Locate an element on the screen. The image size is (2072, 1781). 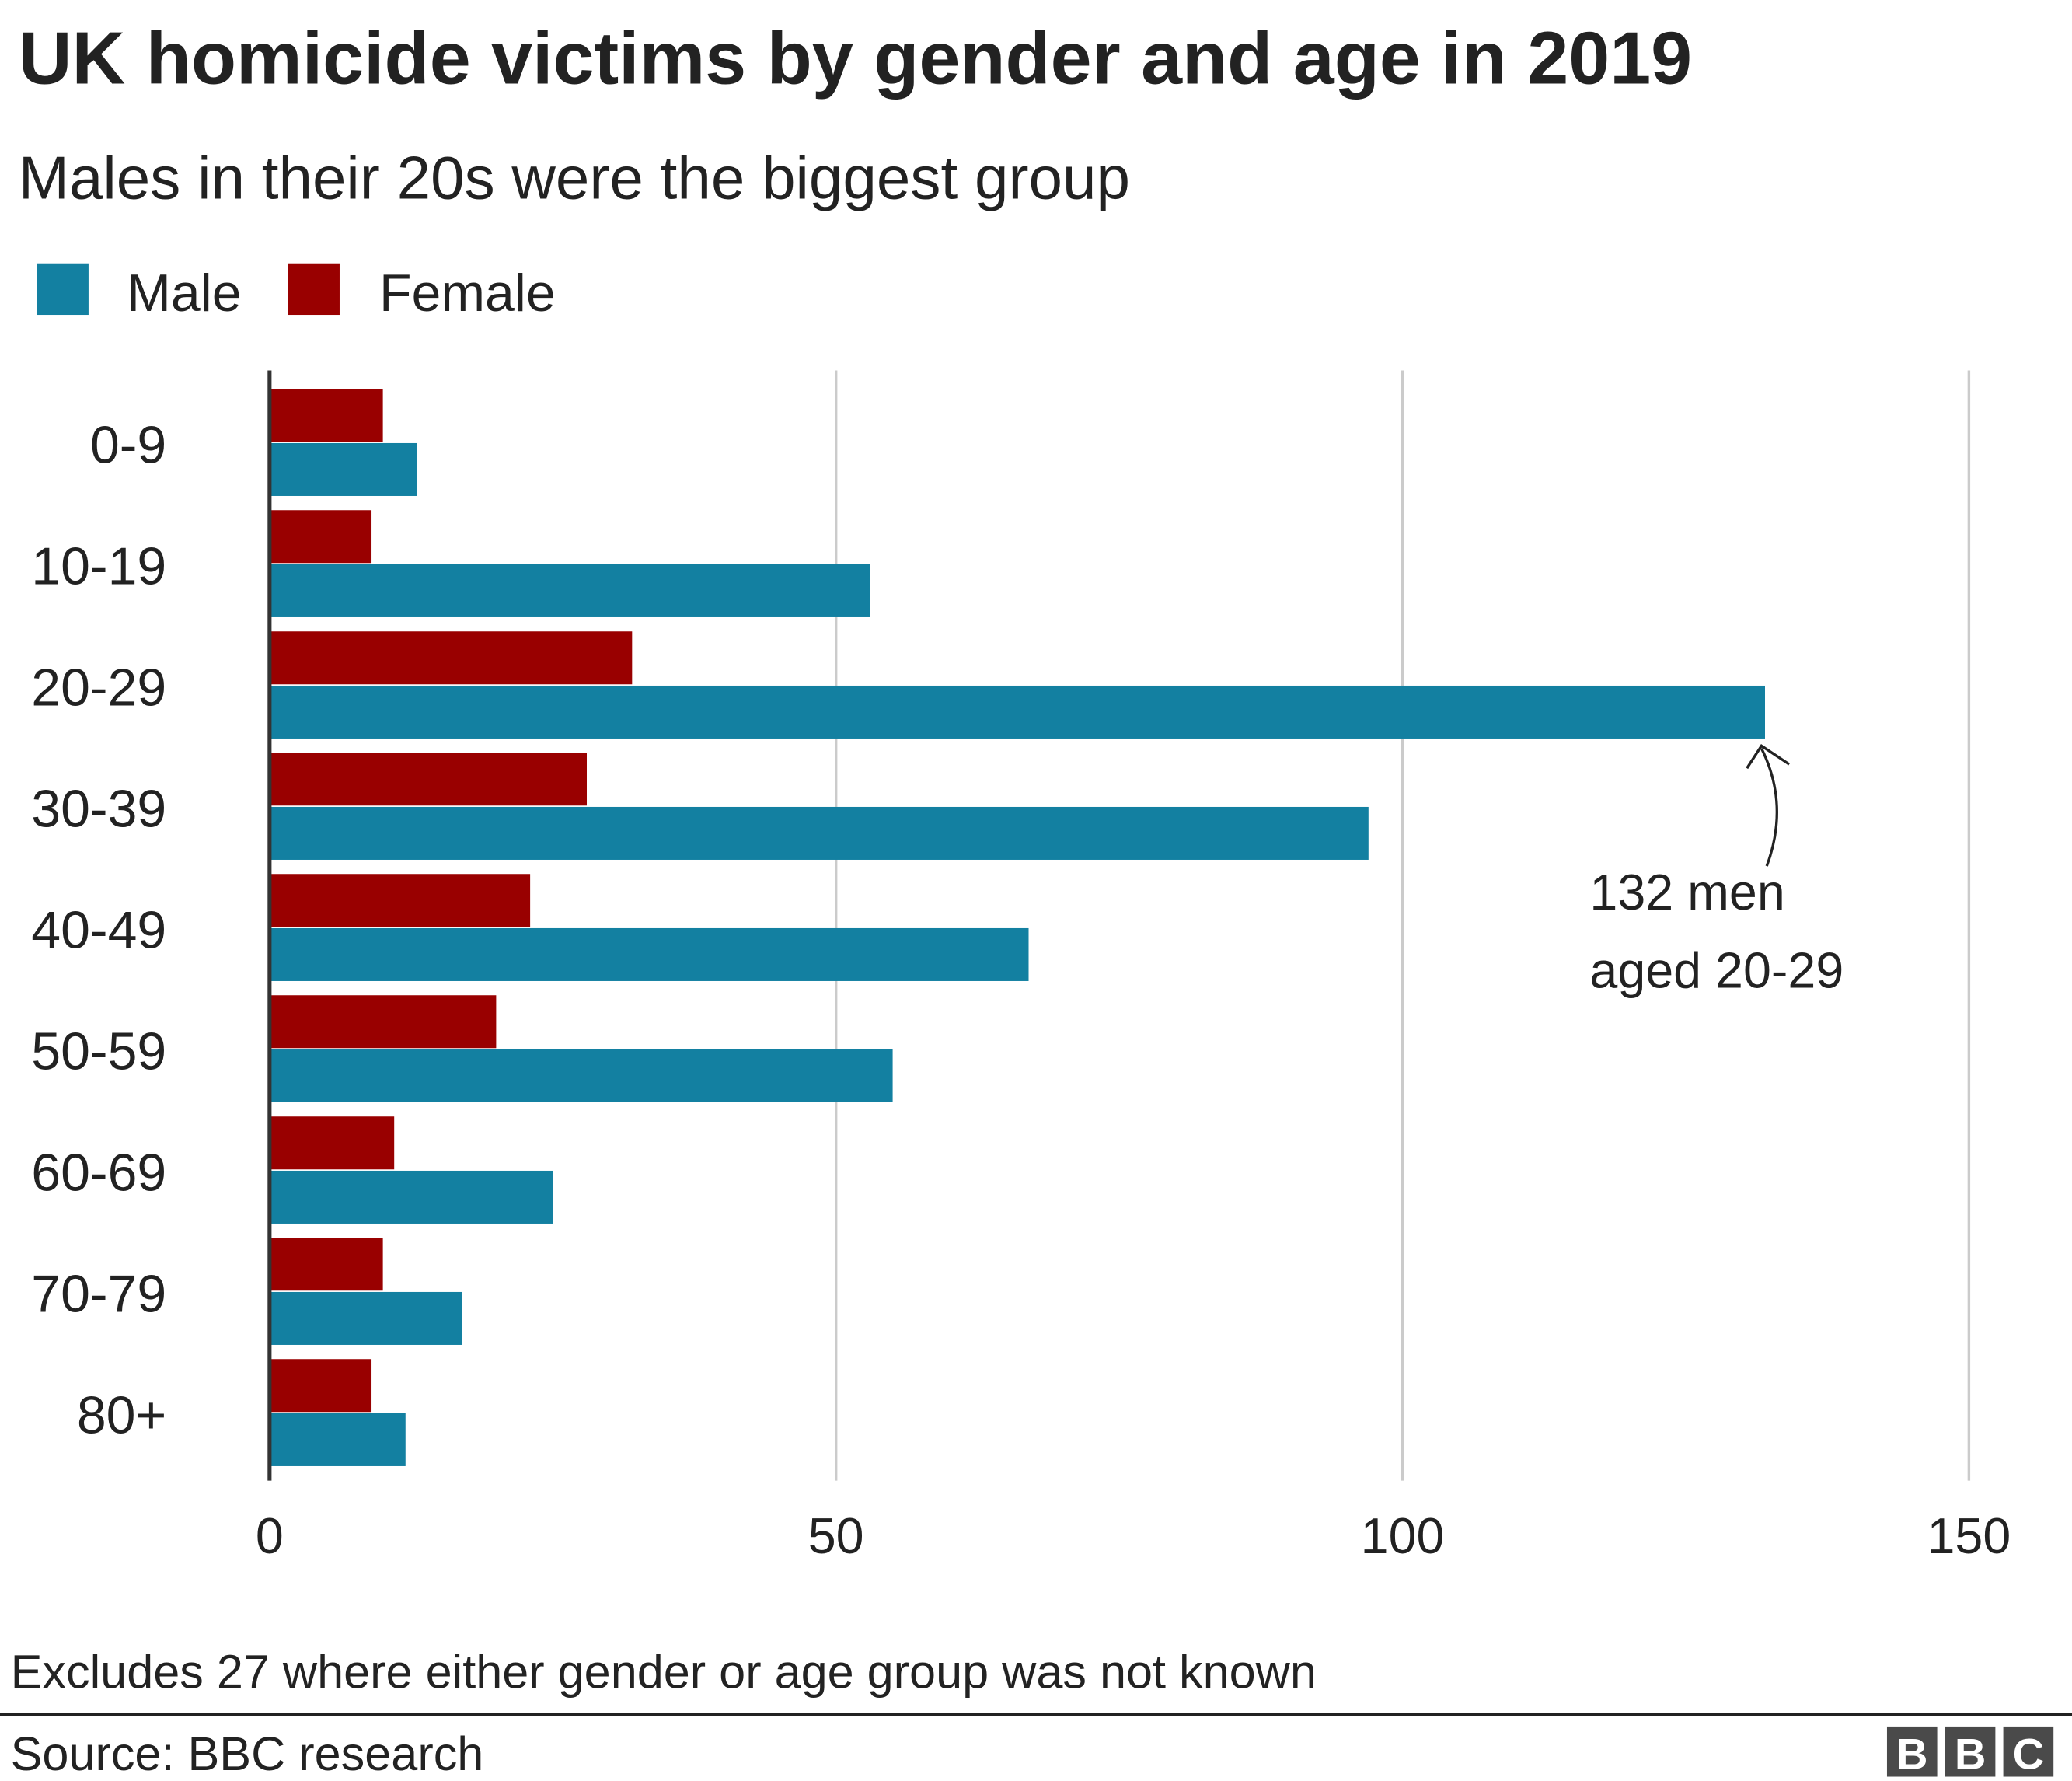
x-tick-label: 0 is located at coordinates (270, 1536).